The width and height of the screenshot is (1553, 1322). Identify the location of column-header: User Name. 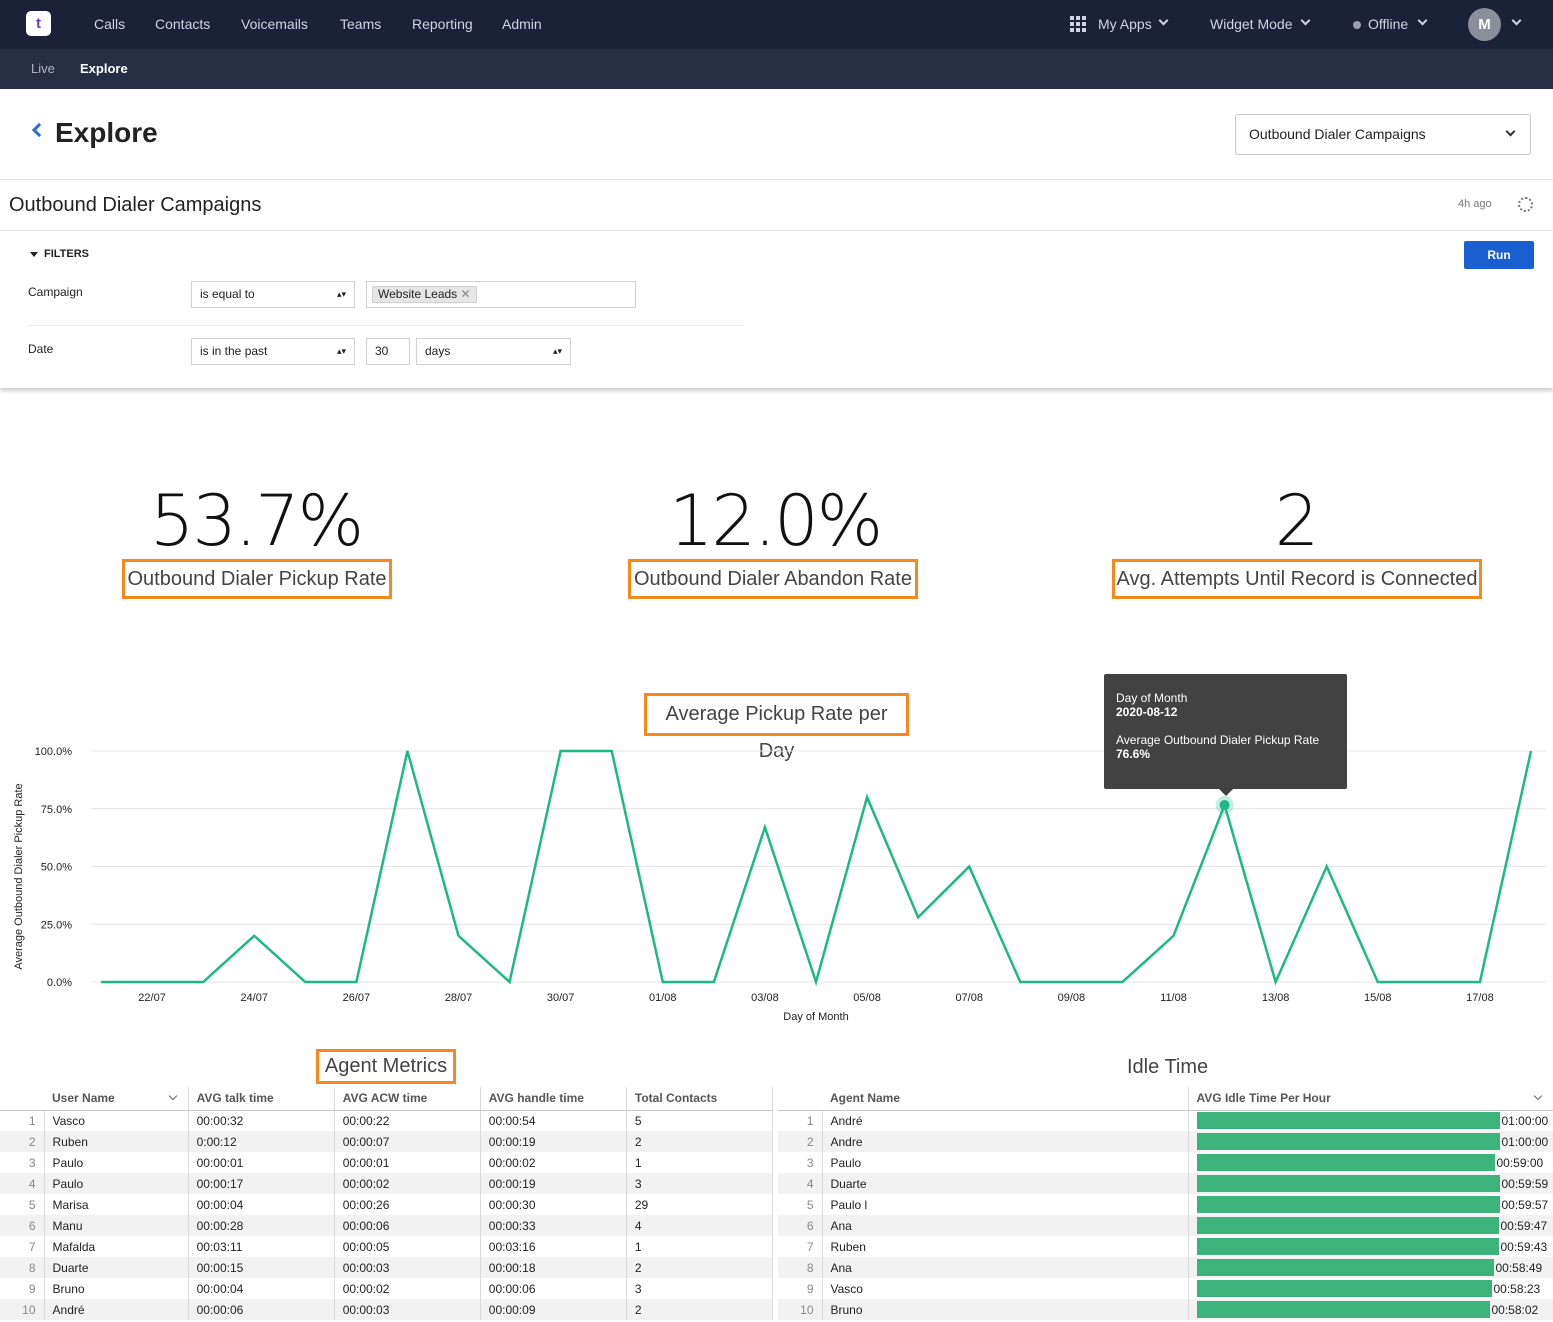
(116, 1099).